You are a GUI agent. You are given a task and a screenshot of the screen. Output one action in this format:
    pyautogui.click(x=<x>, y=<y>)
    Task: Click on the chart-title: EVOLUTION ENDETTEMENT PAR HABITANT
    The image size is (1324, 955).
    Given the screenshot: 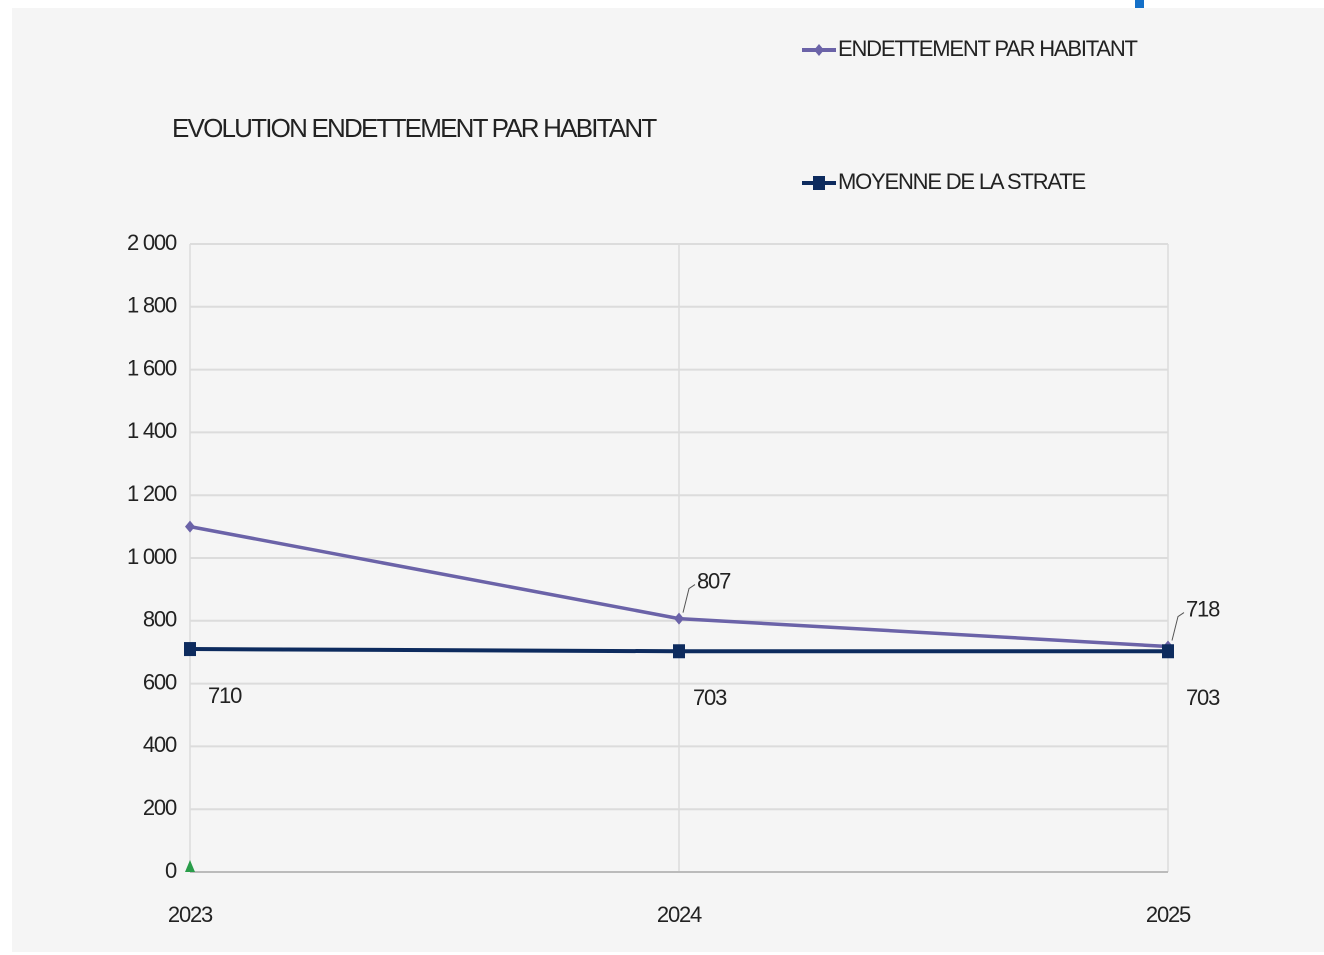 What is the action you would take?
    pyautogui.click(x=414, y=128)
    